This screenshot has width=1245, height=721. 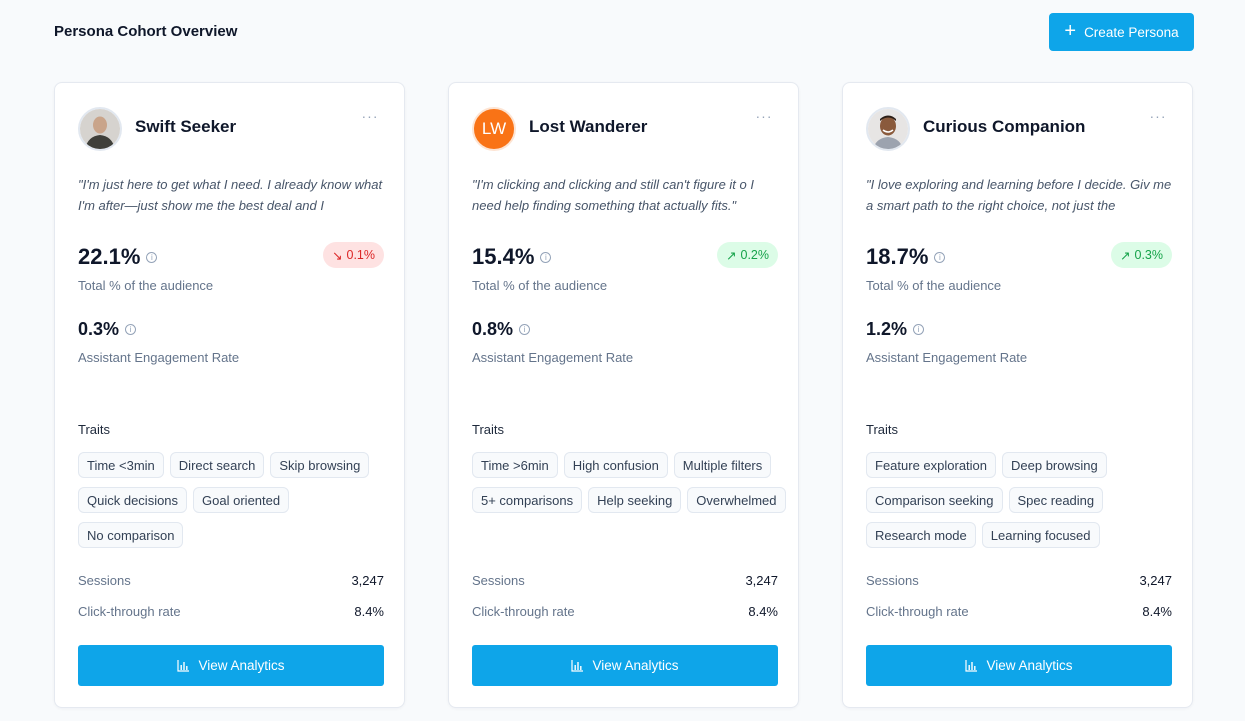 I want to click on plus-icon: +, so click(x=1070, y=31).